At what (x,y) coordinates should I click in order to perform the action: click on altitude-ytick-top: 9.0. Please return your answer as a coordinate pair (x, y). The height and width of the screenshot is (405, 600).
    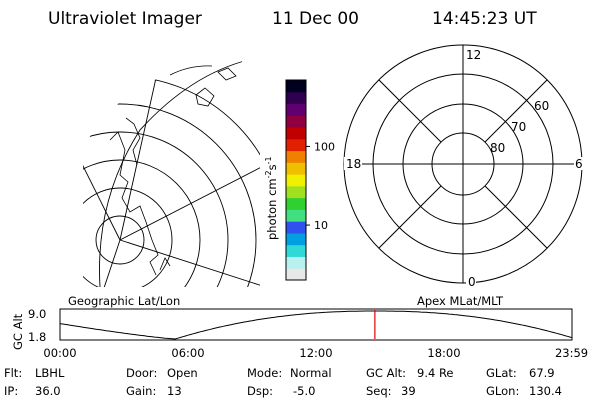
    Looking at the image, I should click on (37, 314).